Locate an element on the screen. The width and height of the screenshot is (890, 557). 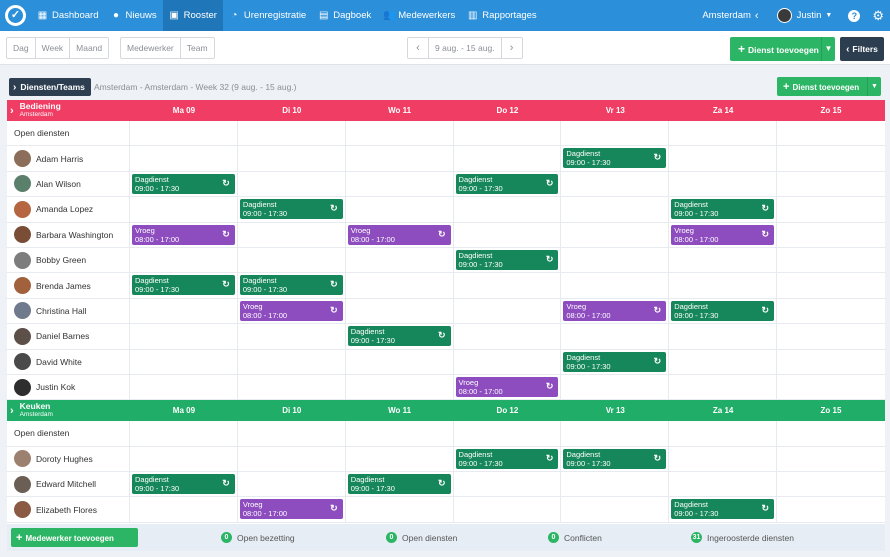
previous-week-button: ‹ is located at coordinates (418, 48).